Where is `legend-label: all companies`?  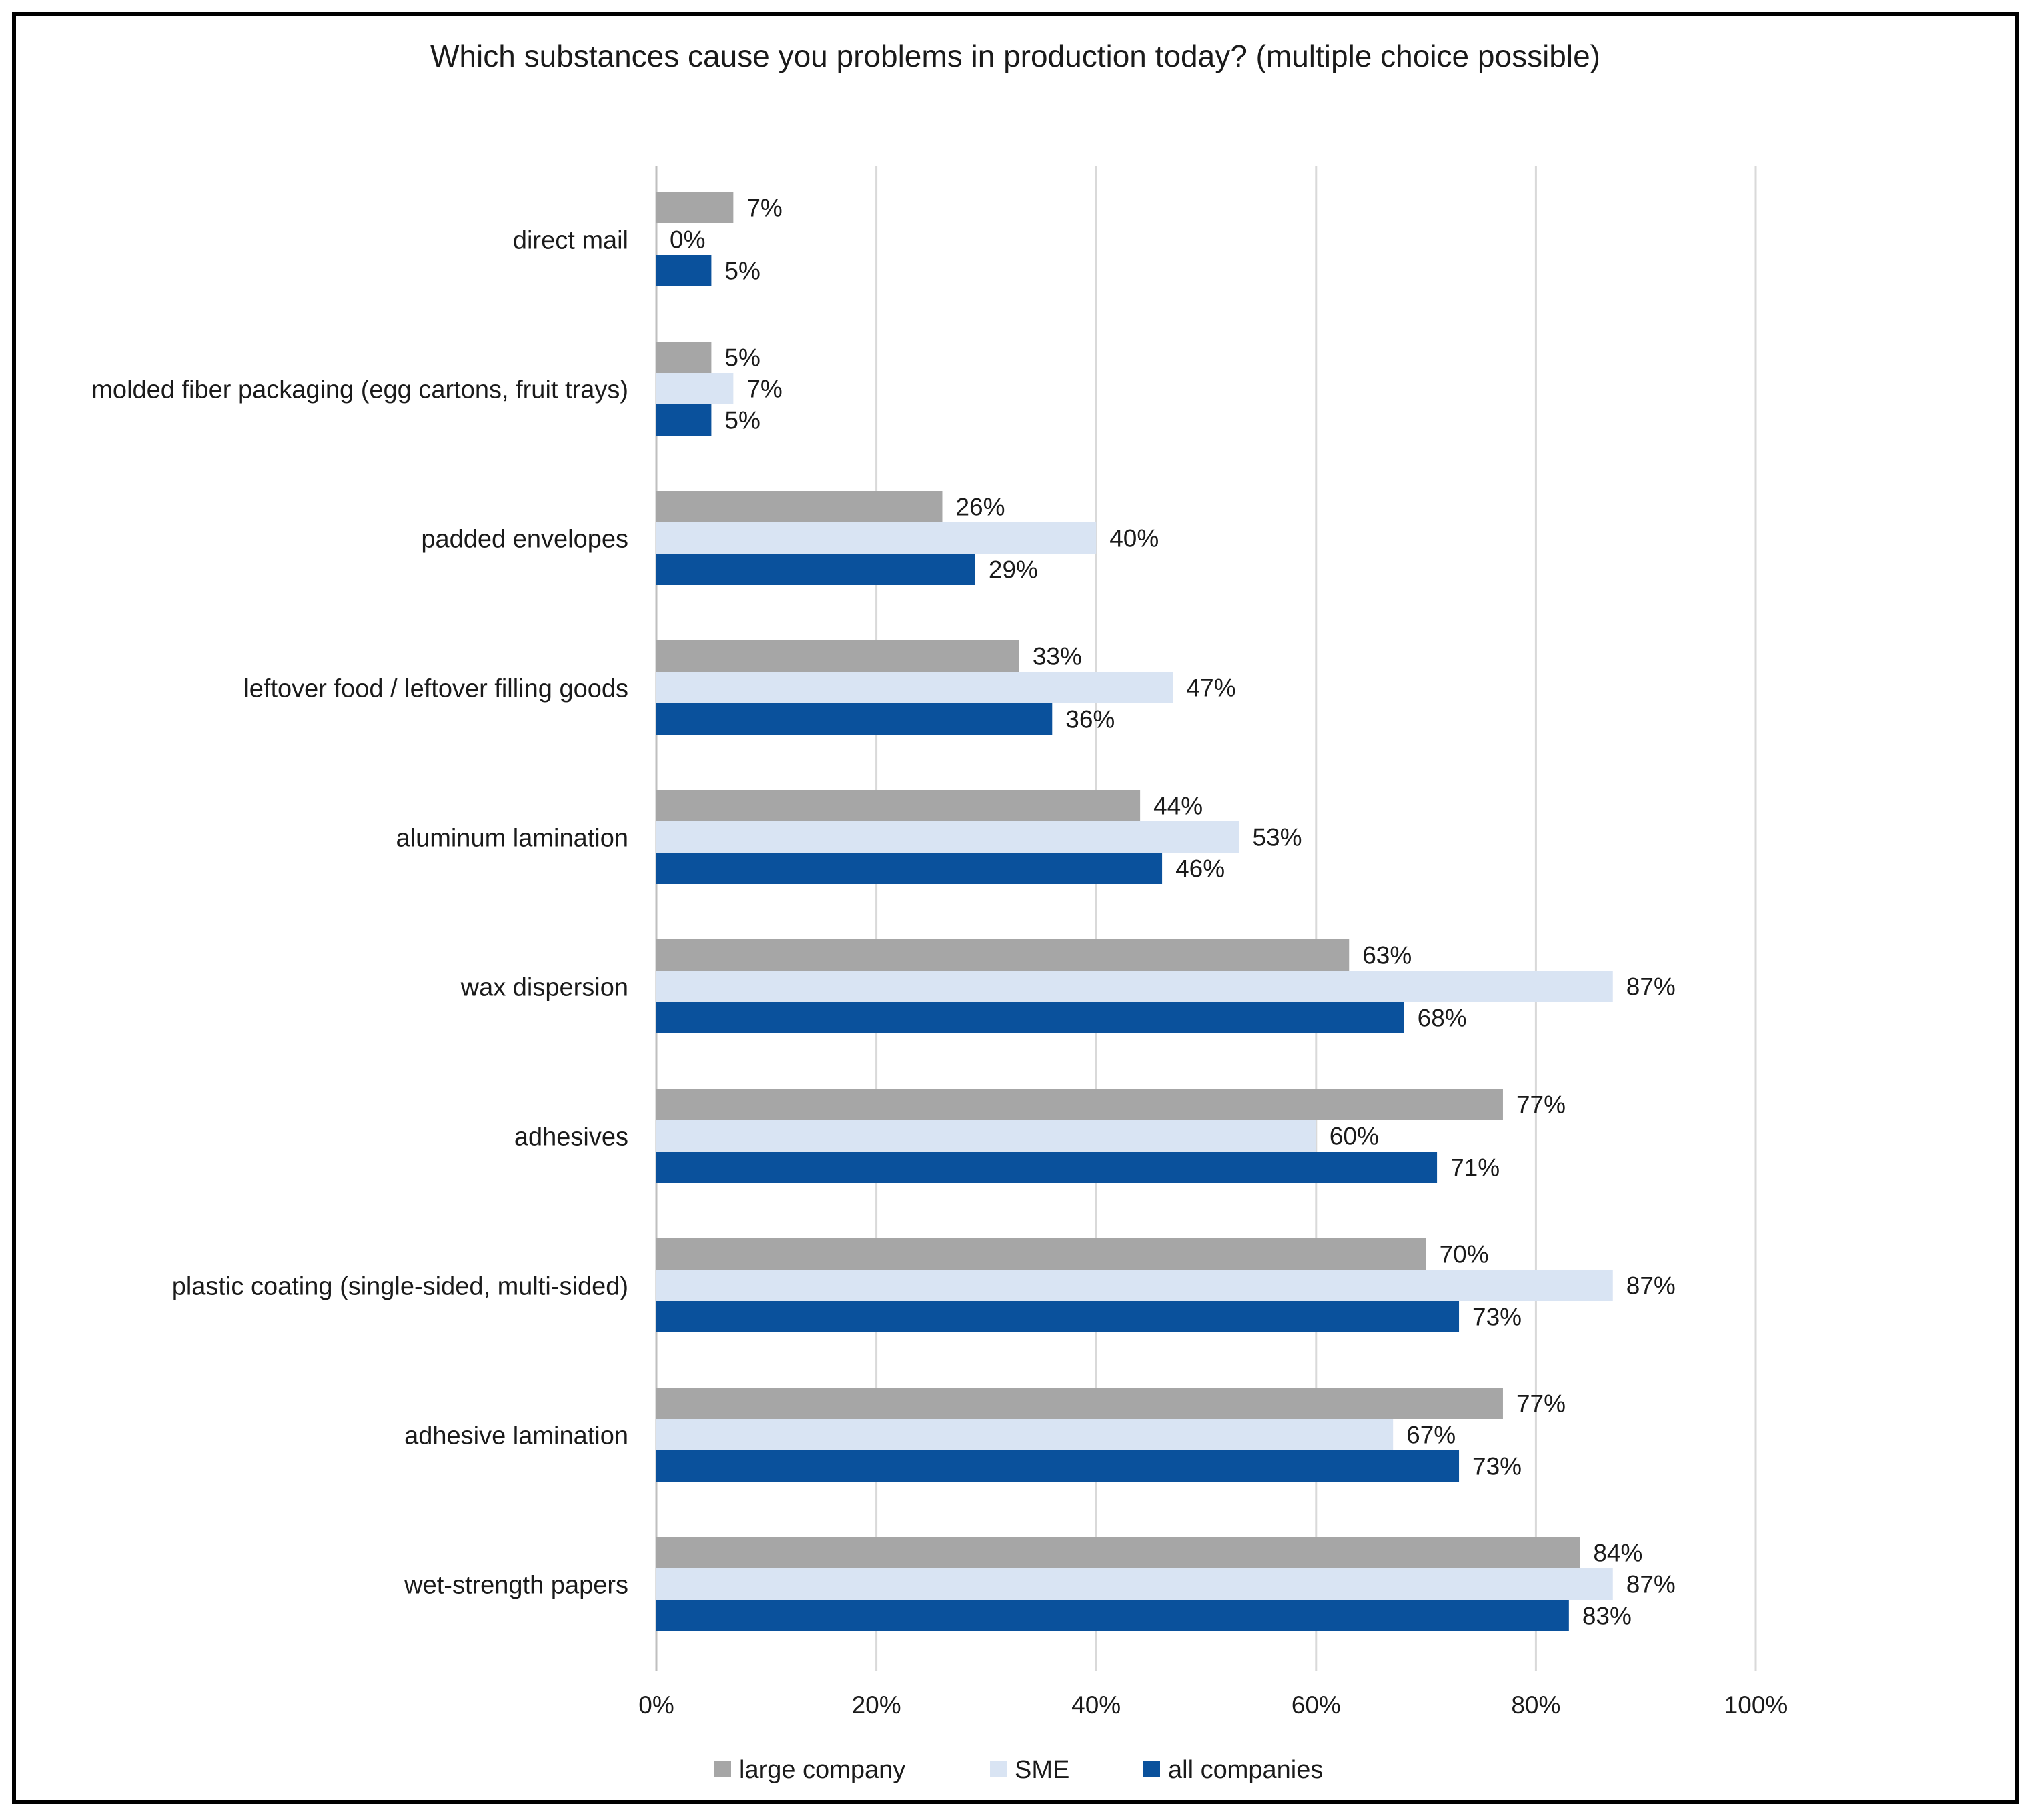
legend-label: all companies is located at coordinates (1245, 1770).